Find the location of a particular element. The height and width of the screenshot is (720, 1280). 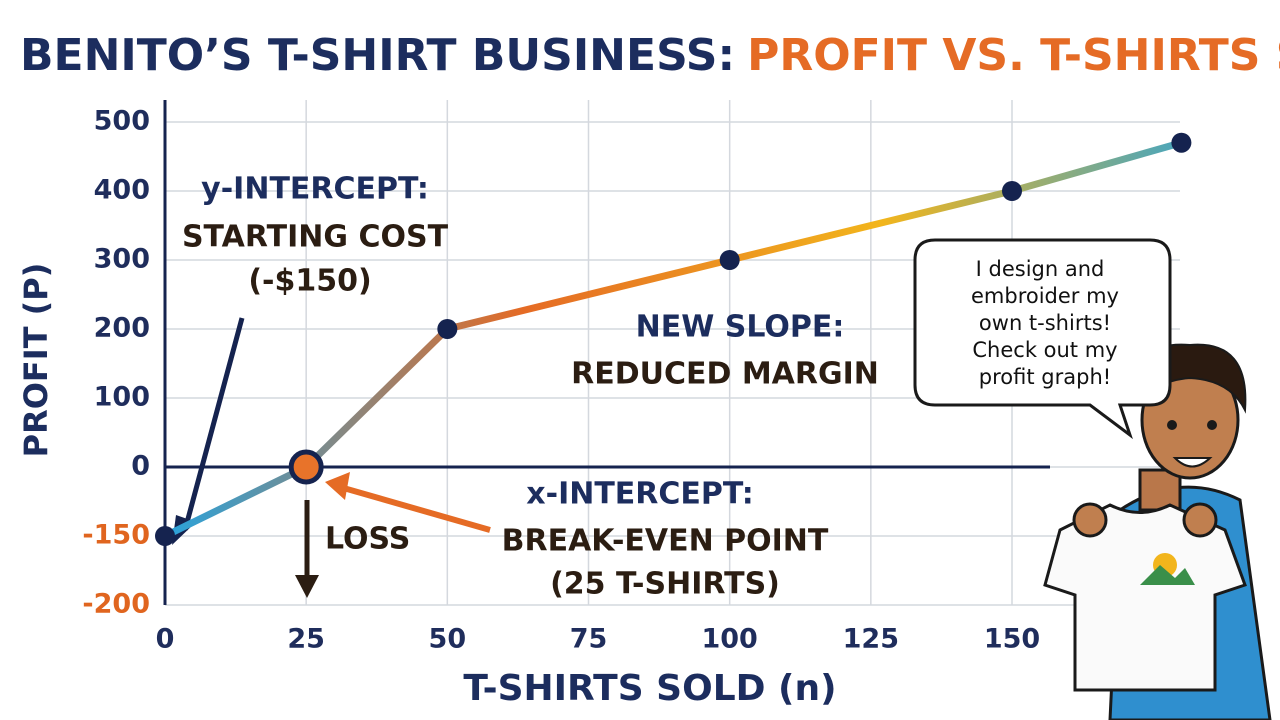

speech-text: embroider my is located at coordinates (1045, 296).